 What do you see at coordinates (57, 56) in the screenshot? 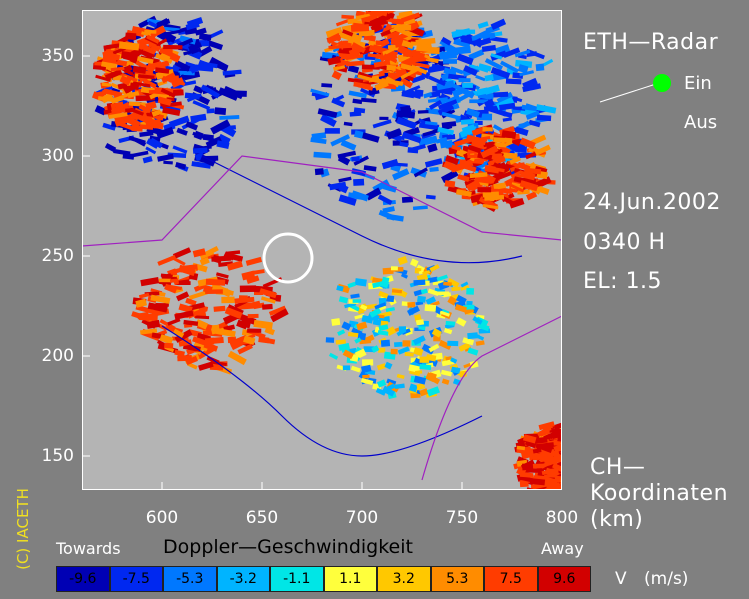
I see `y-tick-label: 350` at bounding box center [57, 56].